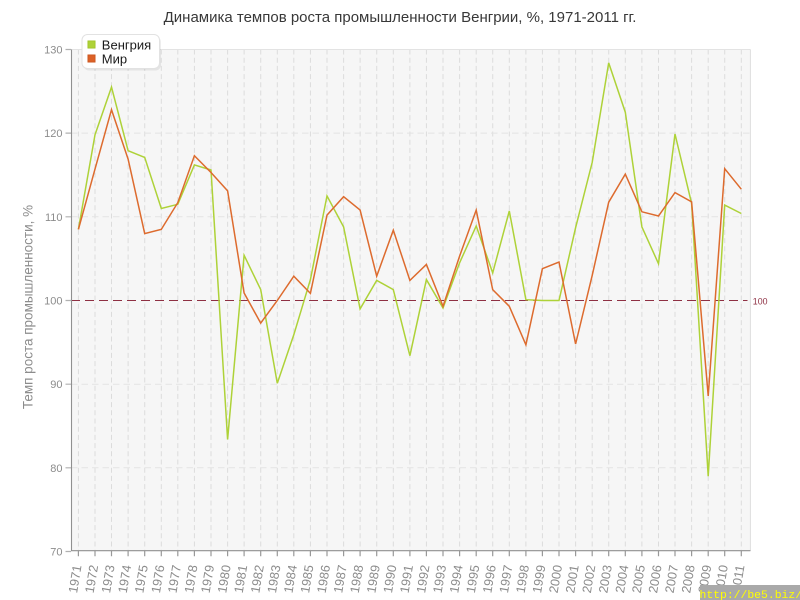 The image size is (800, 600). Describe the element at coordinates (290, 579) in the screenshot. I see `svg-text: 1984` at that location.